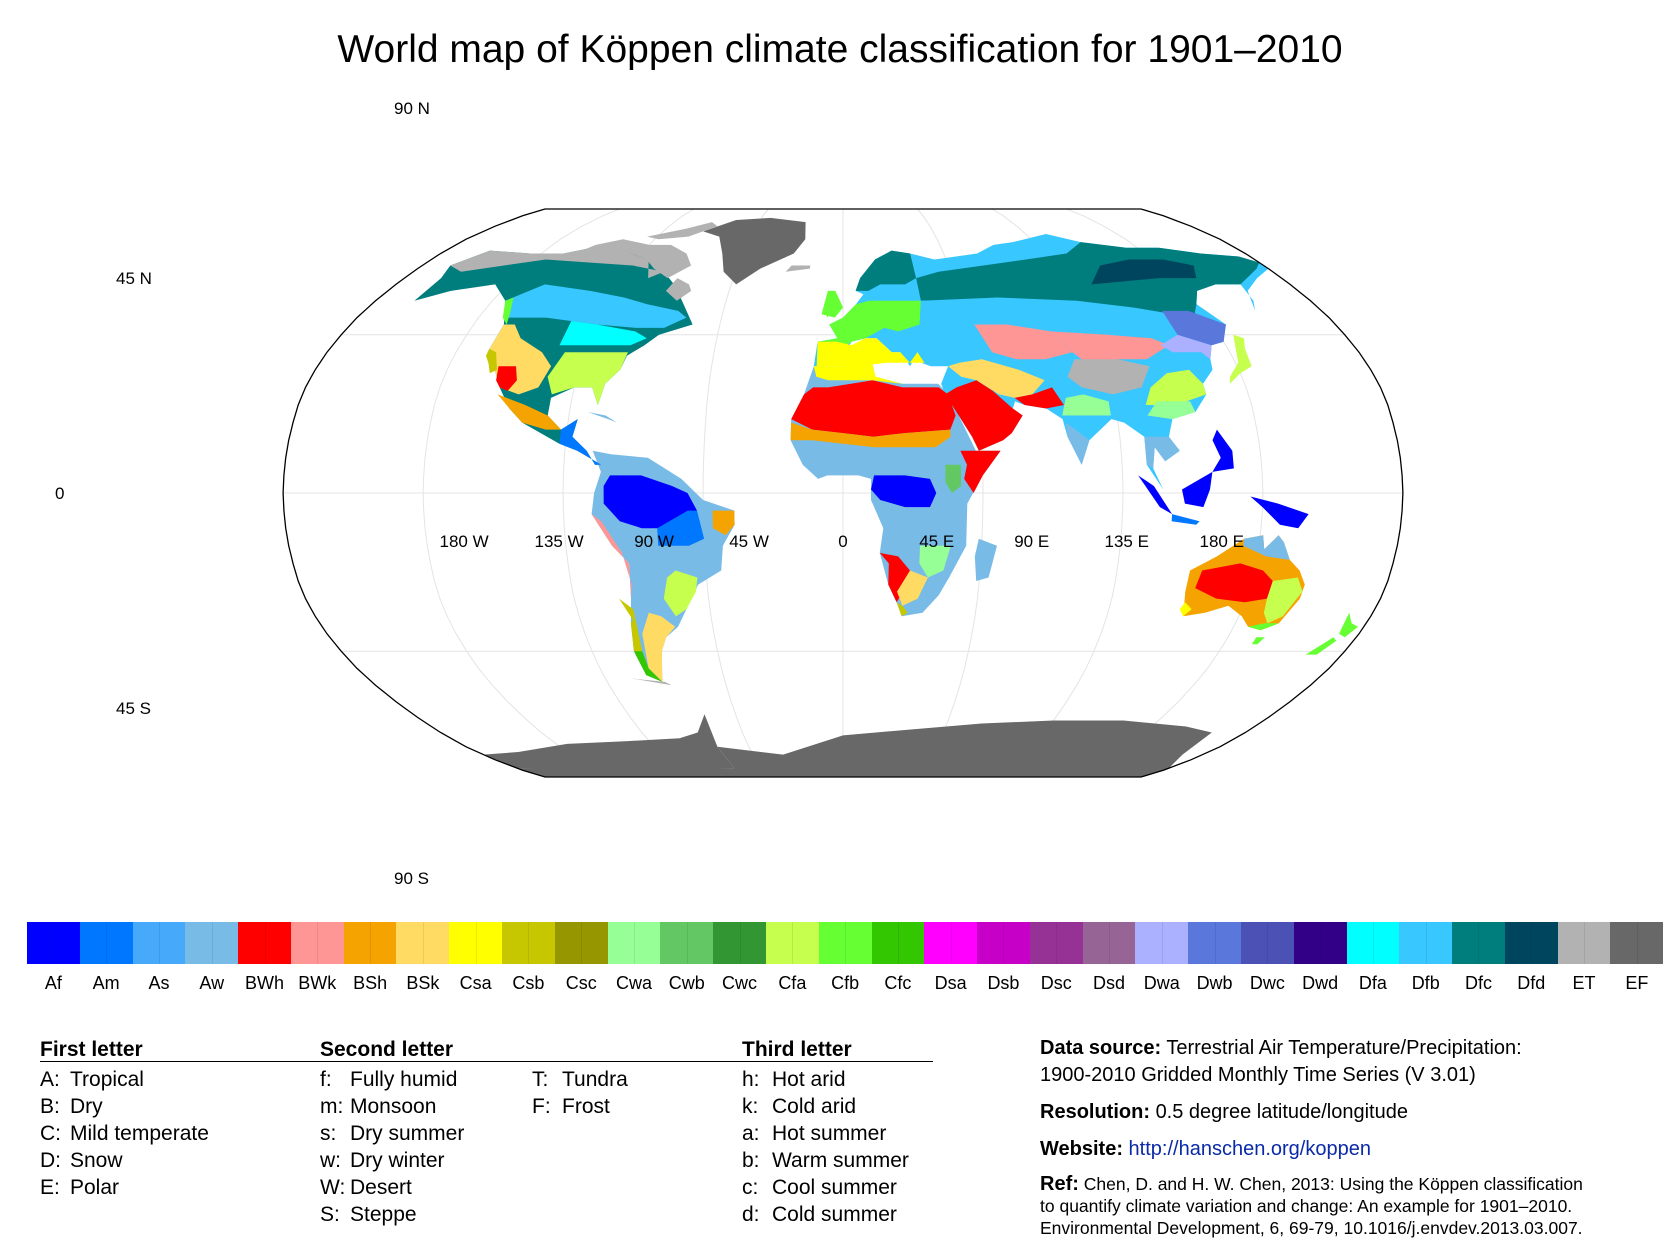  What do you see at coordinates (139, 1133) in the screenshot?
I see `first-letter-value: Mild temperate` at bounding box center [139, 1133].